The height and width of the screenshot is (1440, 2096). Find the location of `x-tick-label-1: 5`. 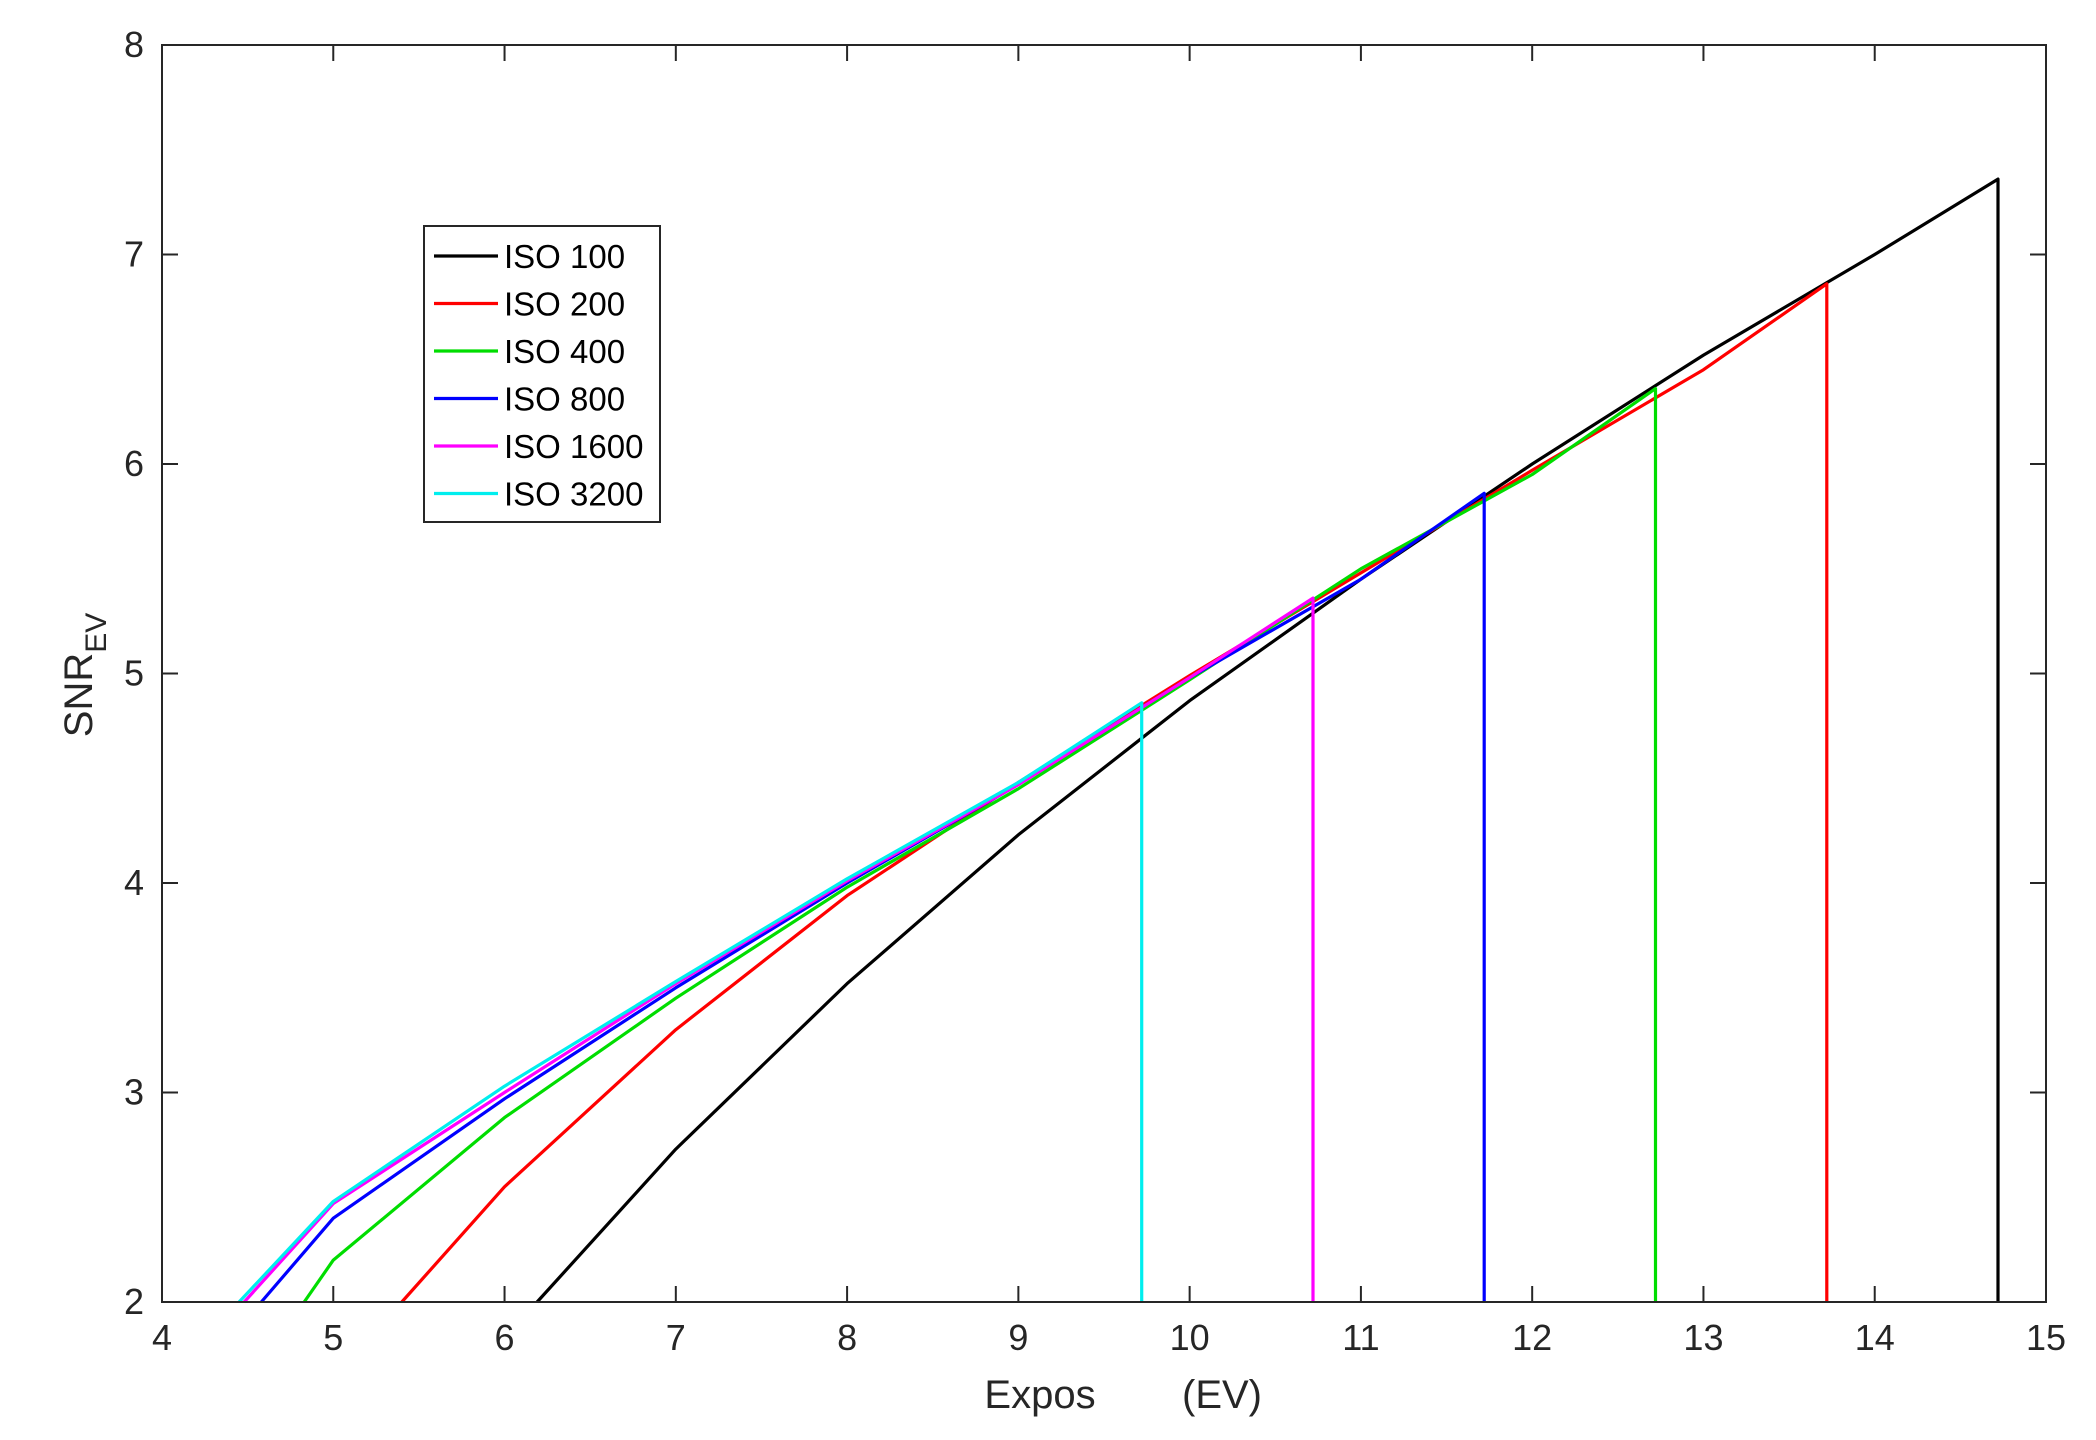

x-tick-label-1: 5 is located at coordinates (333, 1337).